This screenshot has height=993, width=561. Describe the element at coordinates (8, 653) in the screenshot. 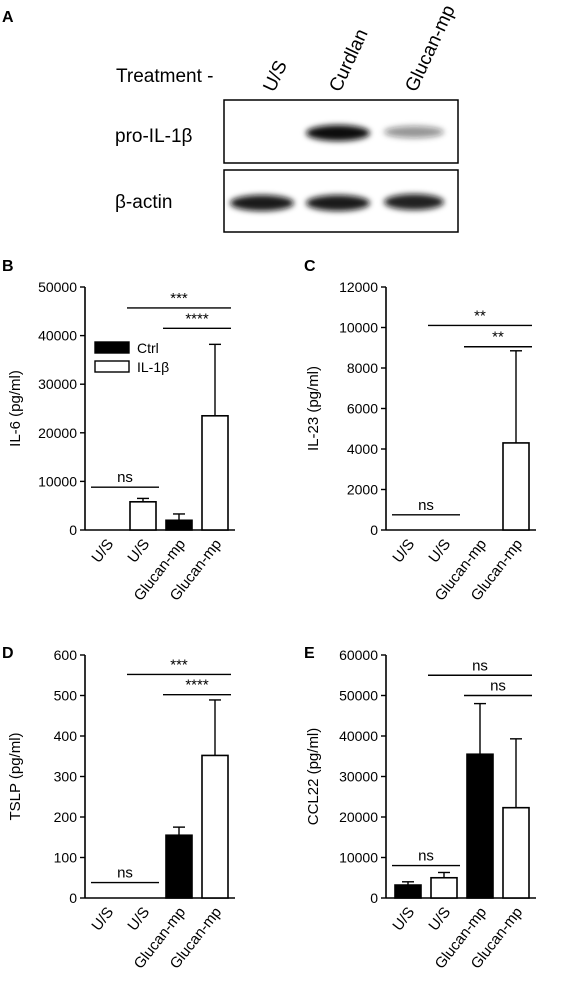

I see `panel-label-d: D` at that location.